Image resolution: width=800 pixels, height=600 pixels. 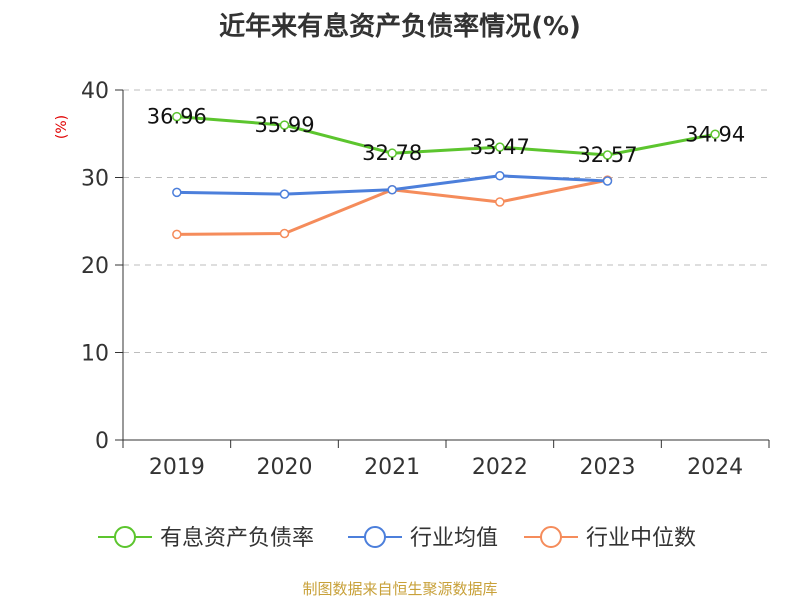 What do you see at coordinates (400, 26) in the screenshot?
I see `chart-title: 近年来有息资产负债率情况(%)` at bounding box center [400, 26].